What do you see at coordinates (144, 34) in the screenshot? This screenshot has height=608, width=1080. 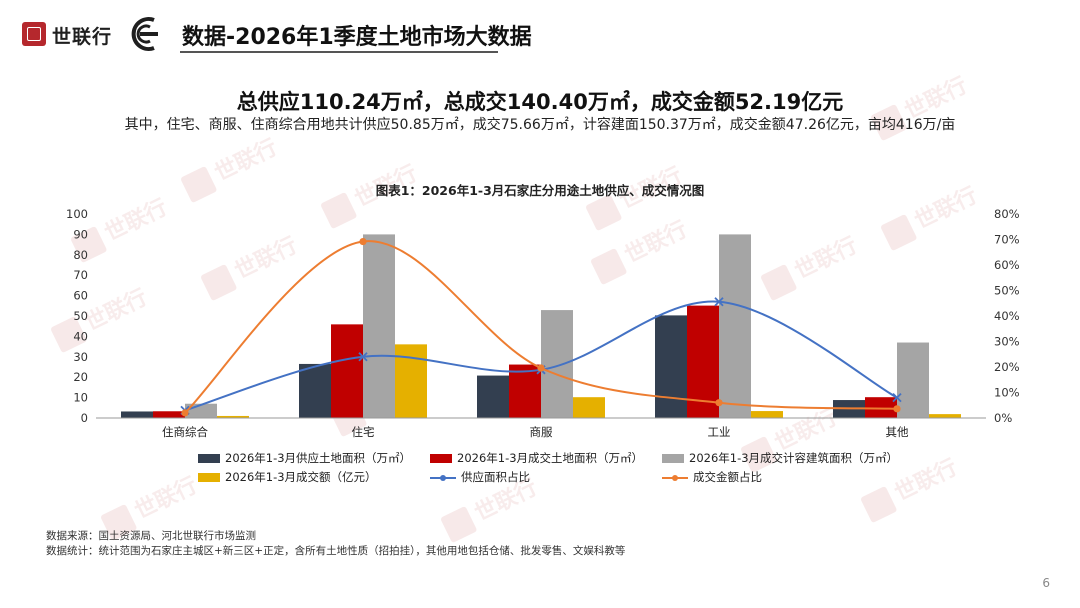 I see `company-mark-icon` at bounding box center [144, 34].